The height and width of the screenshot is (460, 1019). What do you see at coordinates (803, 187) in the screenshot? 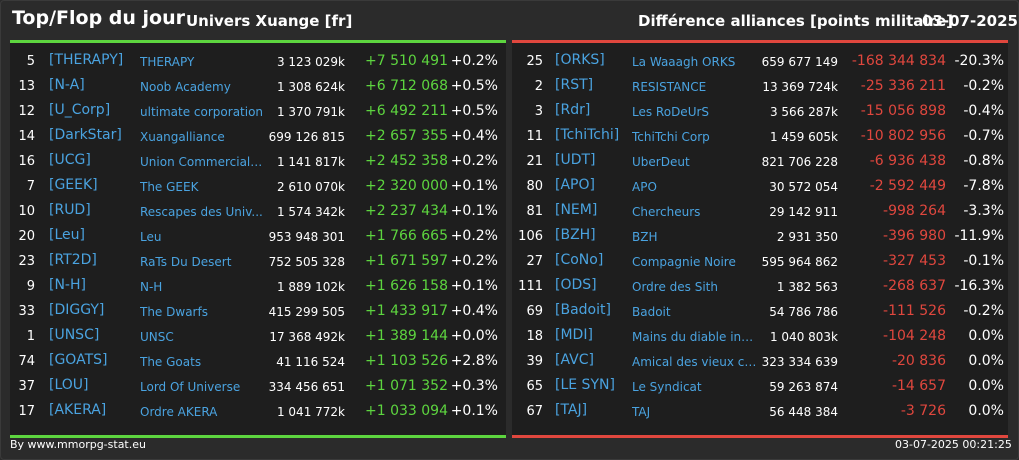
I see `points-cell: 30 572 054` at bounding box center [803, 187].